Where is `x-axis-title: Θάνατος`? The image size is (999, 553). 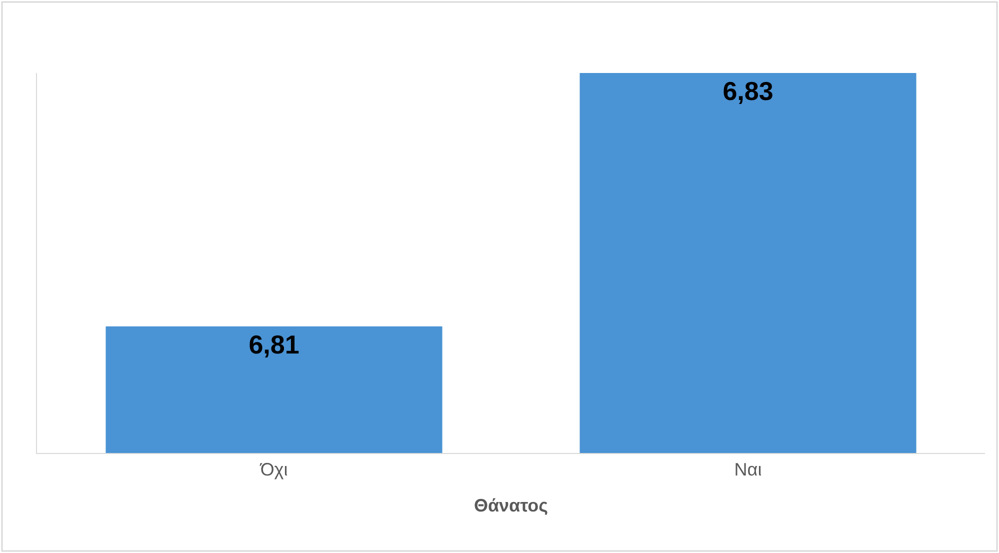
x-axis-title: Θάνατος is located at coordinates (511, 506).